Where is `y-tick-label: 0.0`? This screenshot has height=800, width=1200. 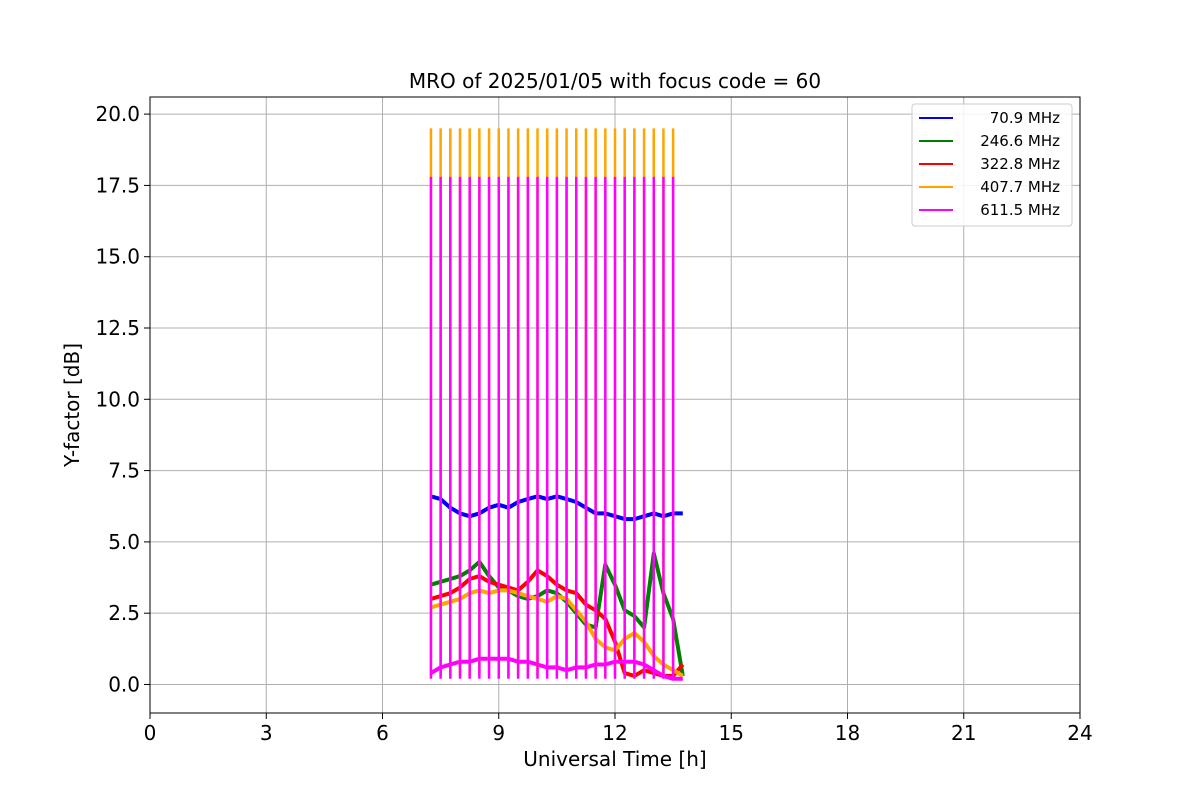
y-tick-label: 0.0 is located at coordinates (124, 684).